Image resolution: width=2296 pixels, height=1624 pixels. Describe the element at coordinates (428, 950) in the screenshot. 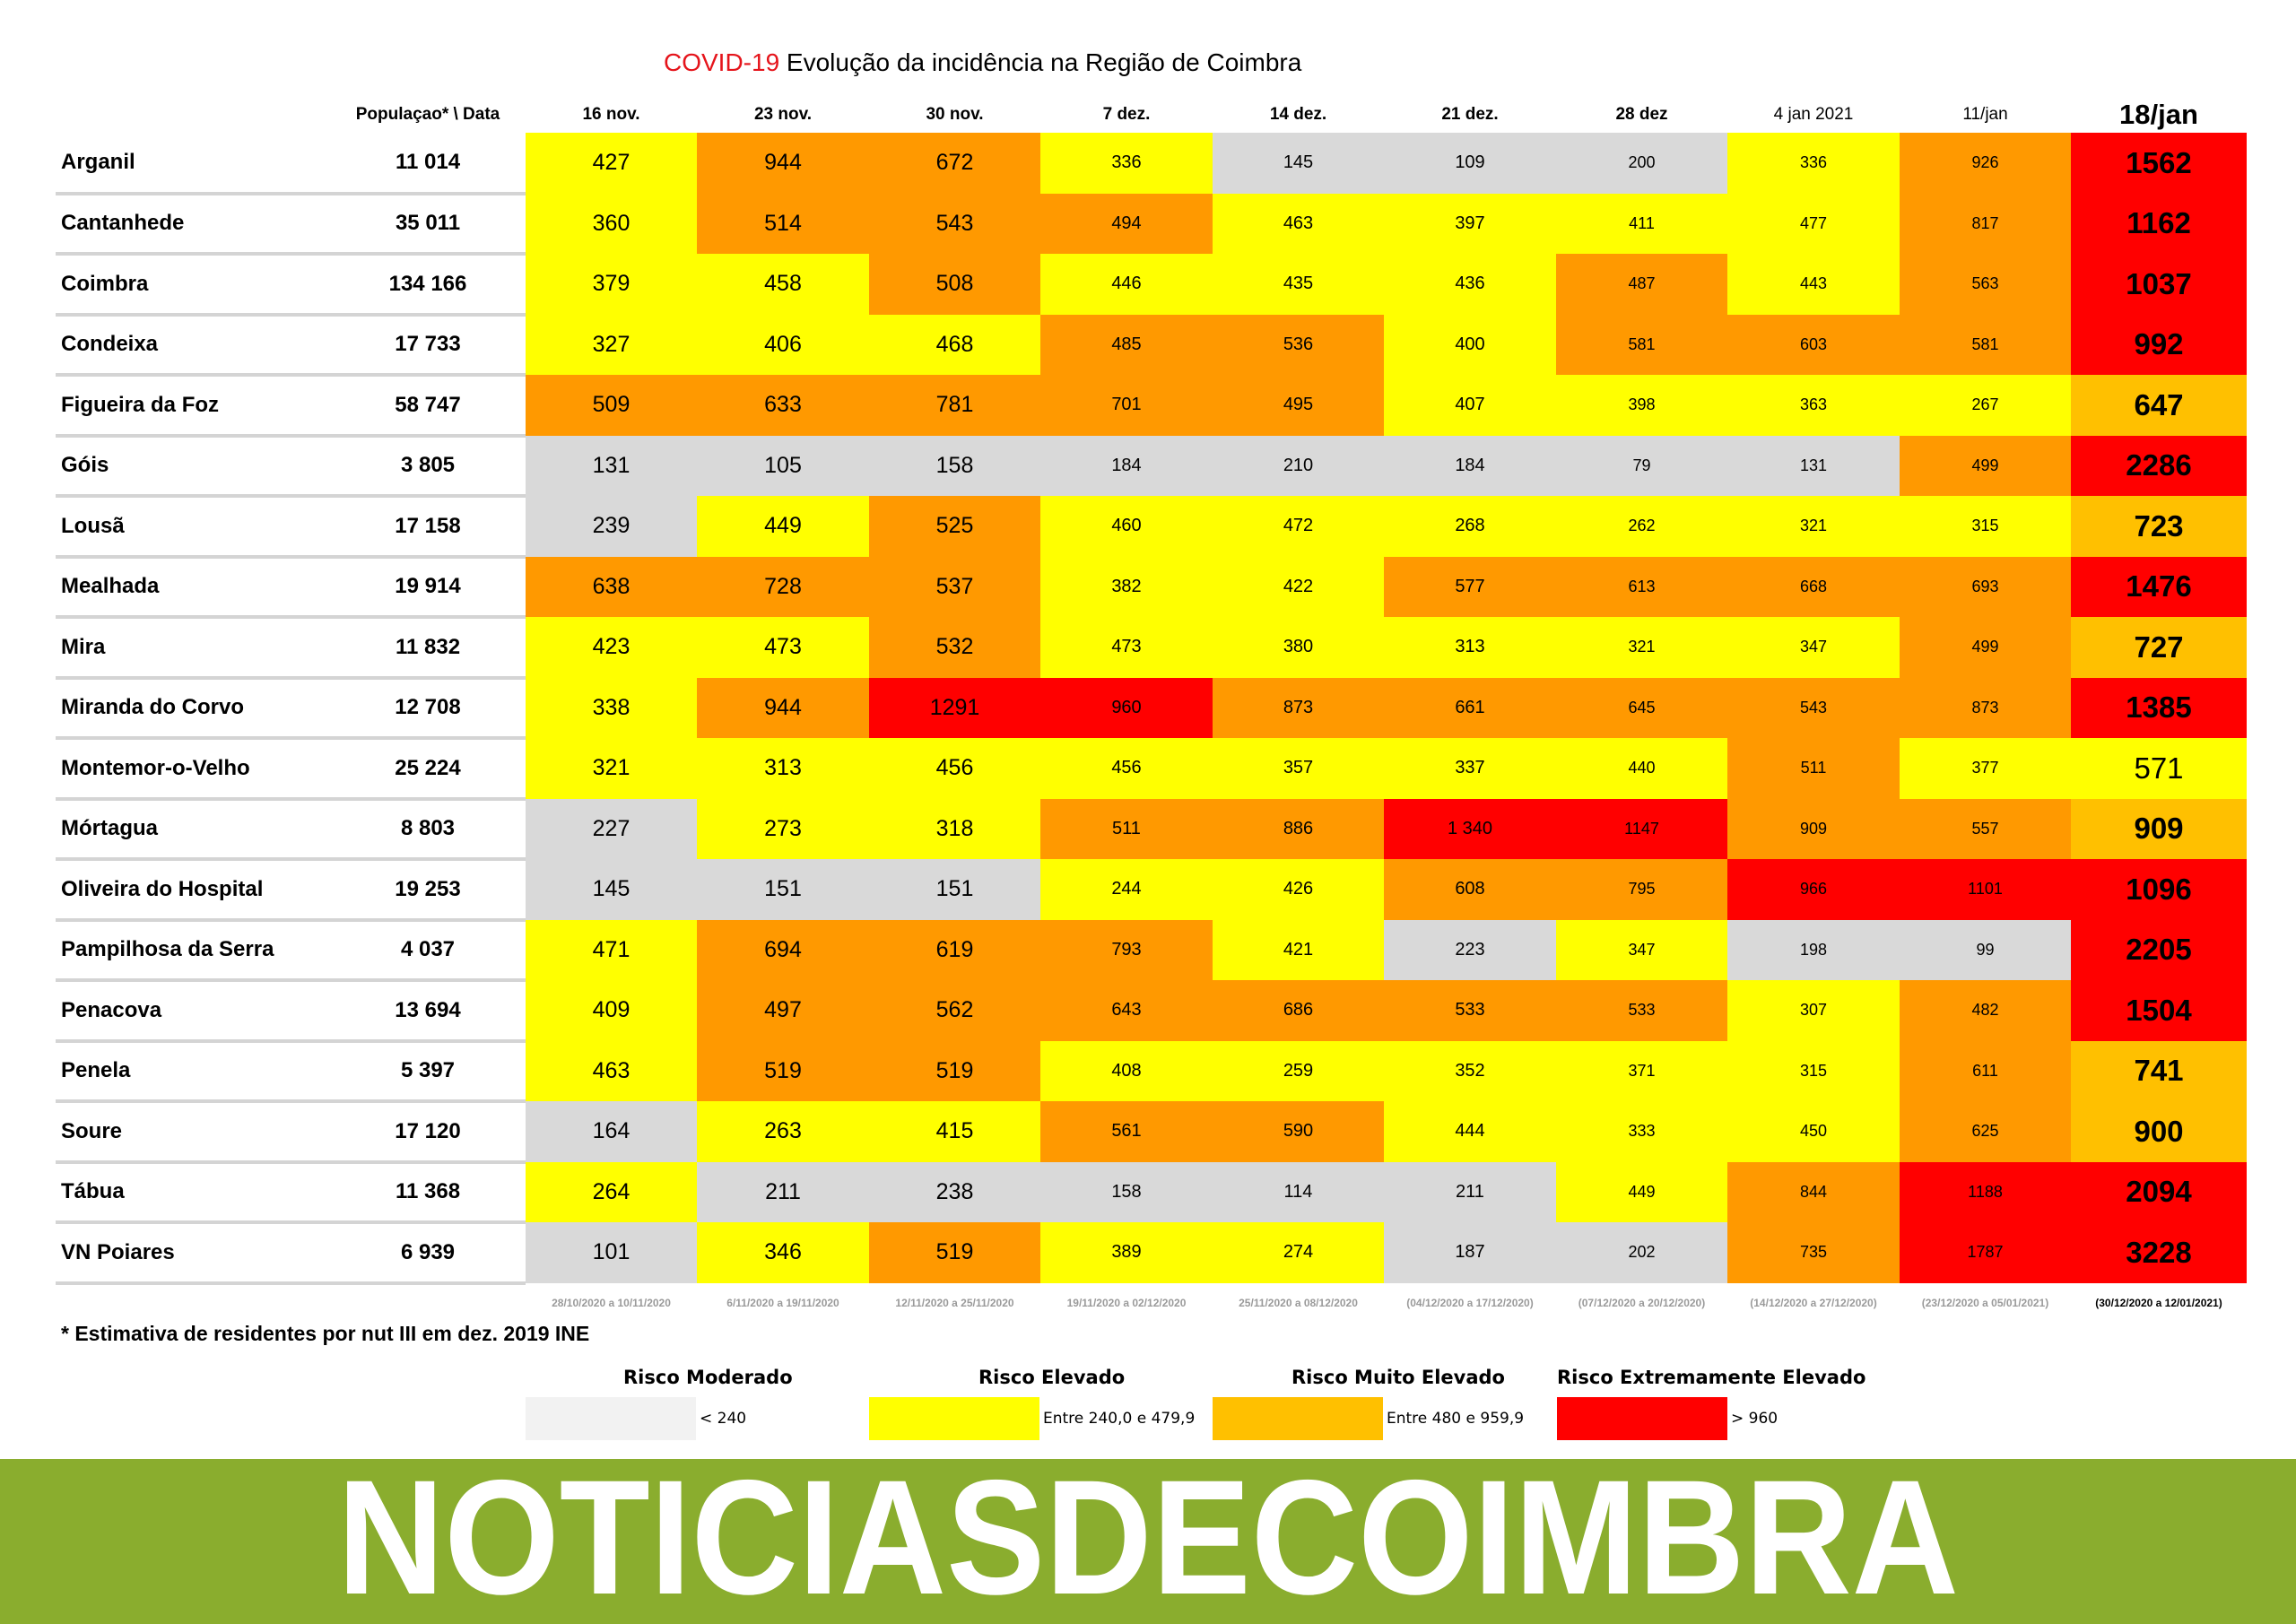

I see `population-value: 4 037` at that location.